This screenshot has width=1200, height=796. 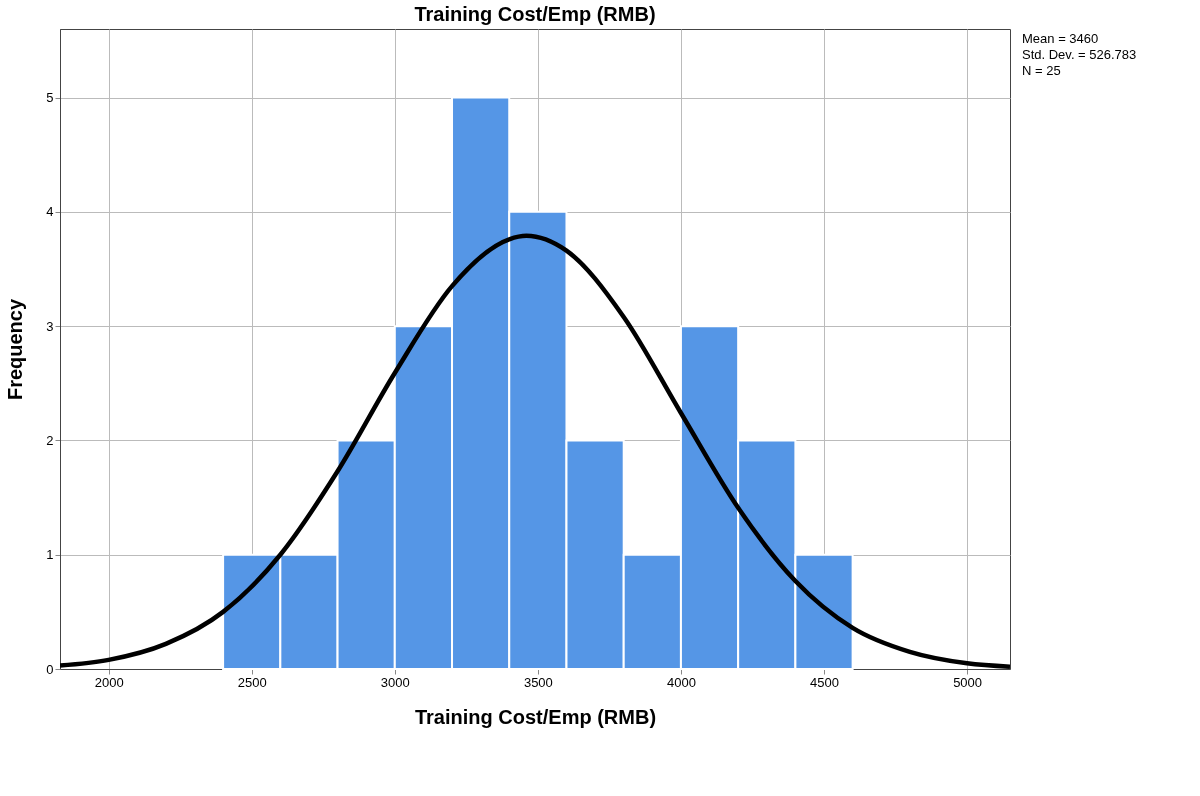 What do you see at coordinates (252, 682) in the screenshot?
I see `x-tick-label: 2500` at bounding box center [252, 682].